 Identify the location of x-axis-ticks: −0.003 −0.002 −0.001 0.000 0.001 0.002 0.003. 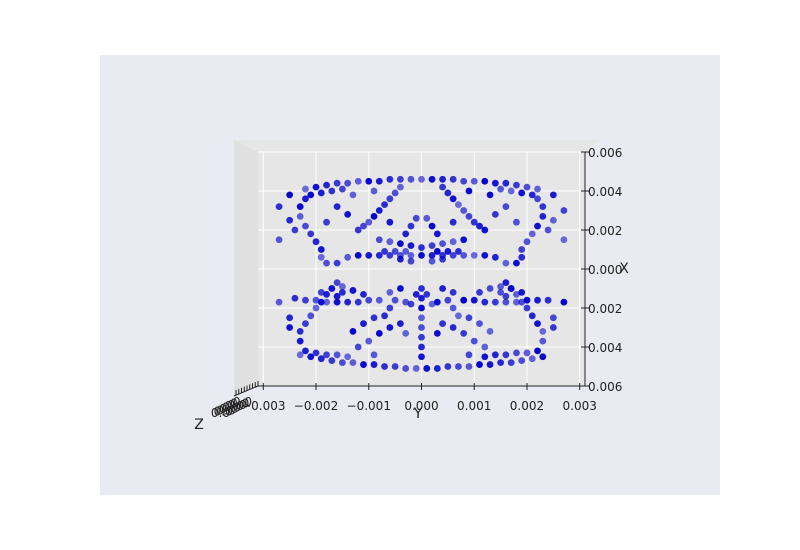
(419, 398).